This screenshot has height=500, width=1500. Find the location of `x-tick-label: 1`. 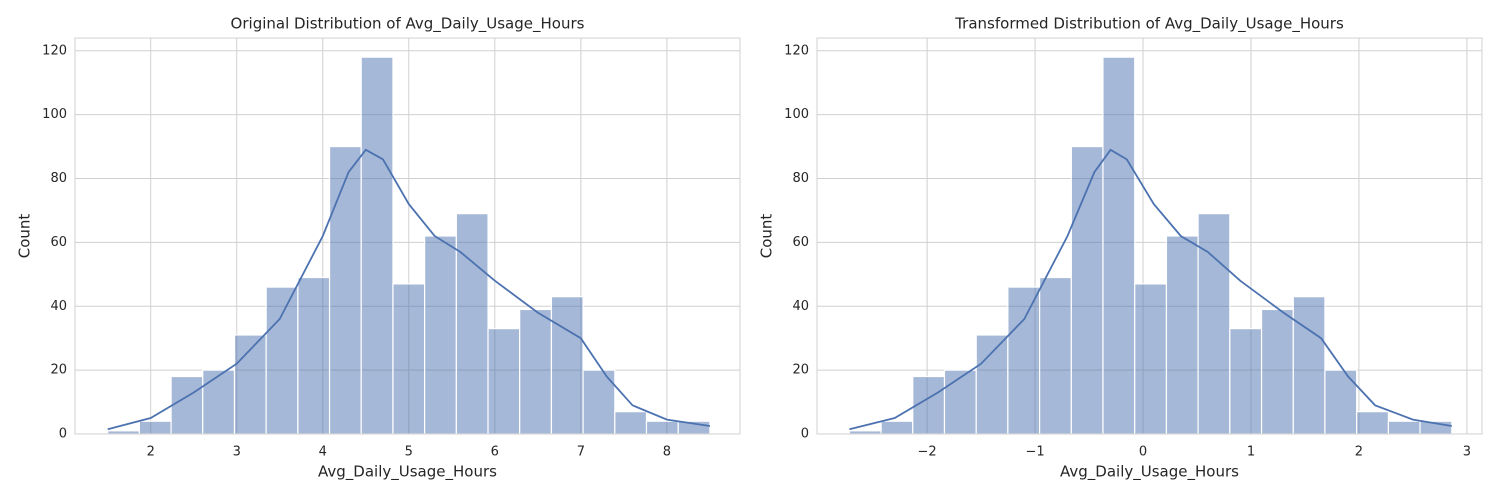

x-tick-label: 1 is located at coordinates (1251, 452).